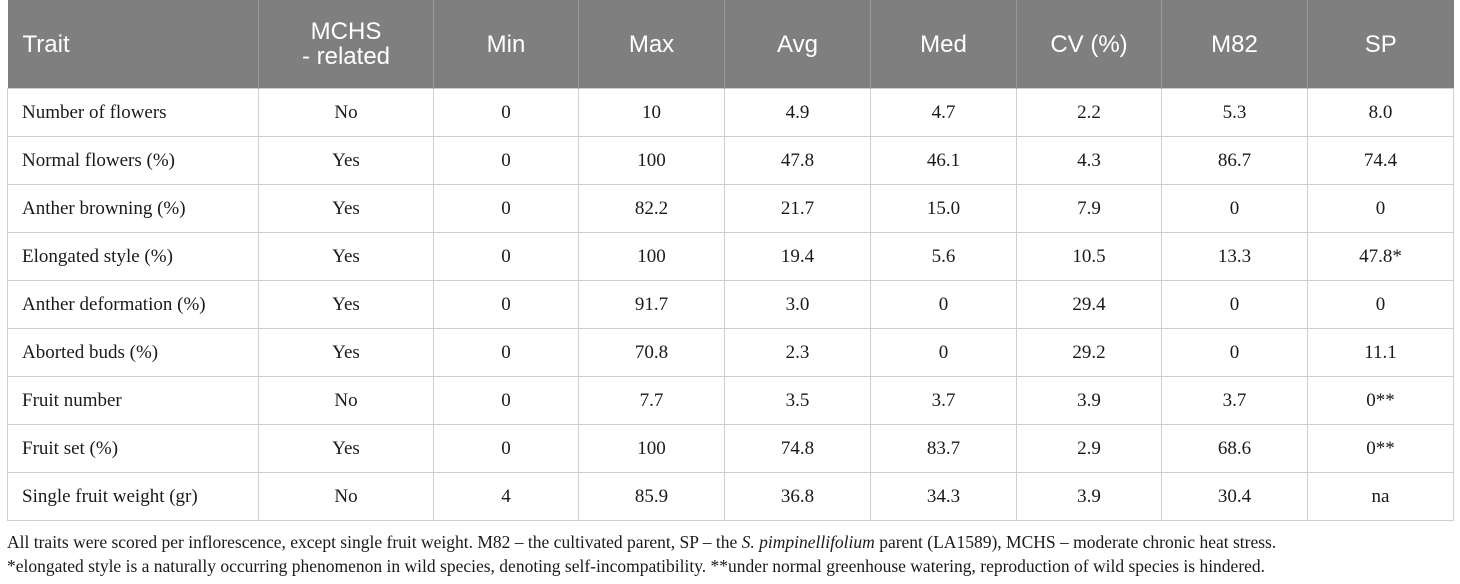 The width and height of the screenshot is (1460, 584). I want to click on cell-m82: 5.3, so click(1234, 112).